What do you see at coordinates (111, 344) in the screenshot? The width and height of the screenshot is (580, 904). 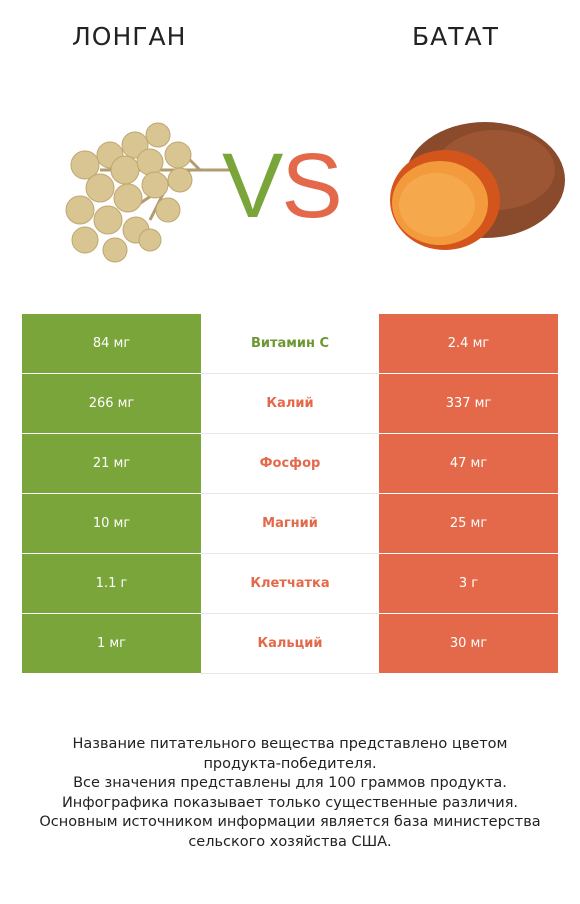 I see `left-value: 84 мг` at bounding box center [111, 344].